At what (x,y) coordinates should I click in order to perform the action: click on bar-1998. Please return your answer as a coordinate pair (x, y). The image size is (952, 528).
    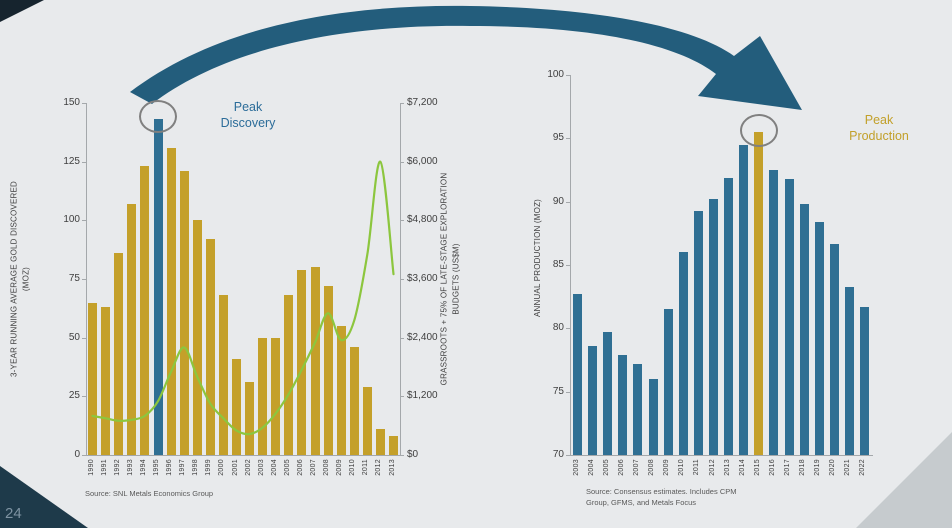
    Looking at the image, I should click on (197, 337).